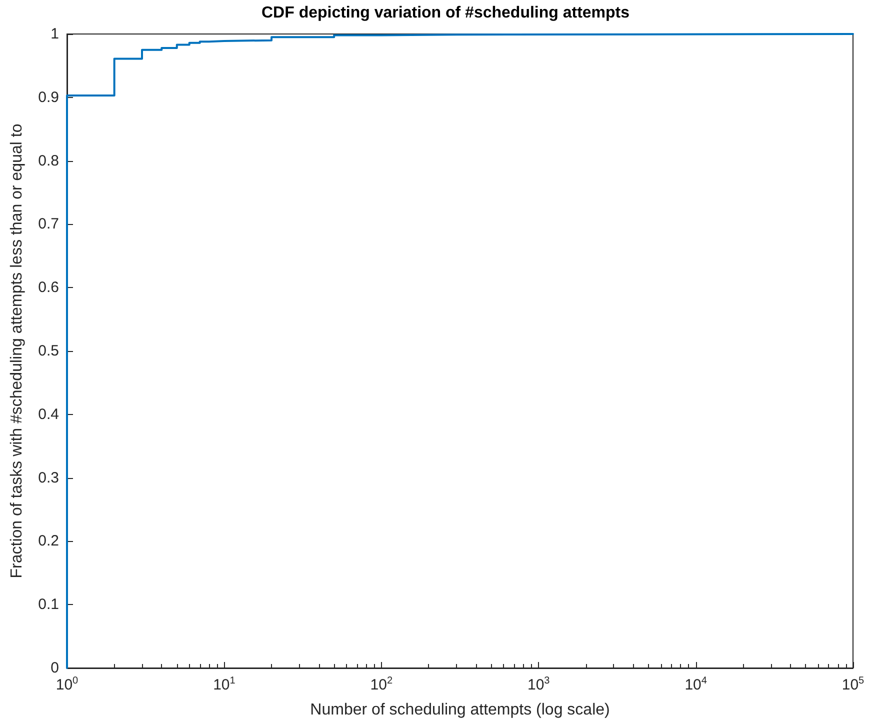  What do you see at coordinates (48, 224) in the screenshot?
I see `y-tick-label: 0.7` at bounding box center [48, 224].